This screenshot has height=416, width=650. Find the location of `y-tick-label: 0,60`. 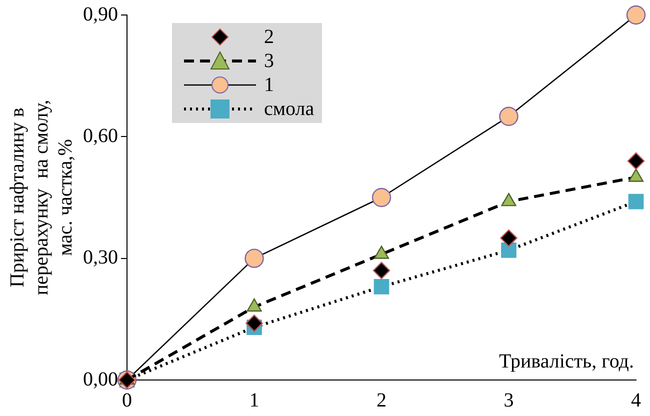

y-tick-label: 0,60 is located at coordinates (100, 135).